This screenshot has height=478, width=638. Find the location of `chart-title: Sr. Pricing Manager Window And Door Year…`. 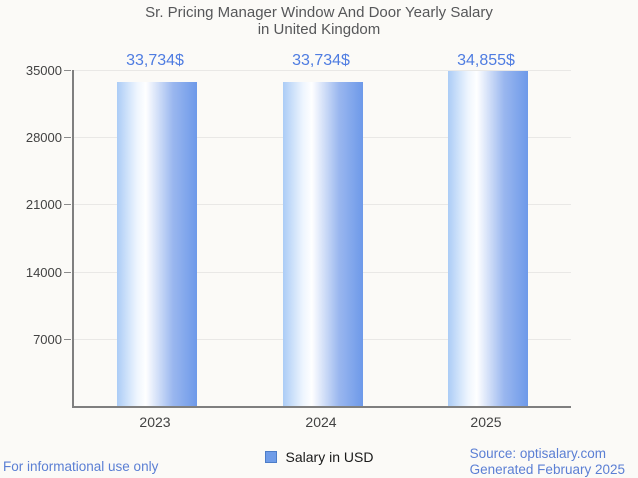

chart-title: Sr. Pricing Manager Window And Door Year… is located at coordinates (319, 21).